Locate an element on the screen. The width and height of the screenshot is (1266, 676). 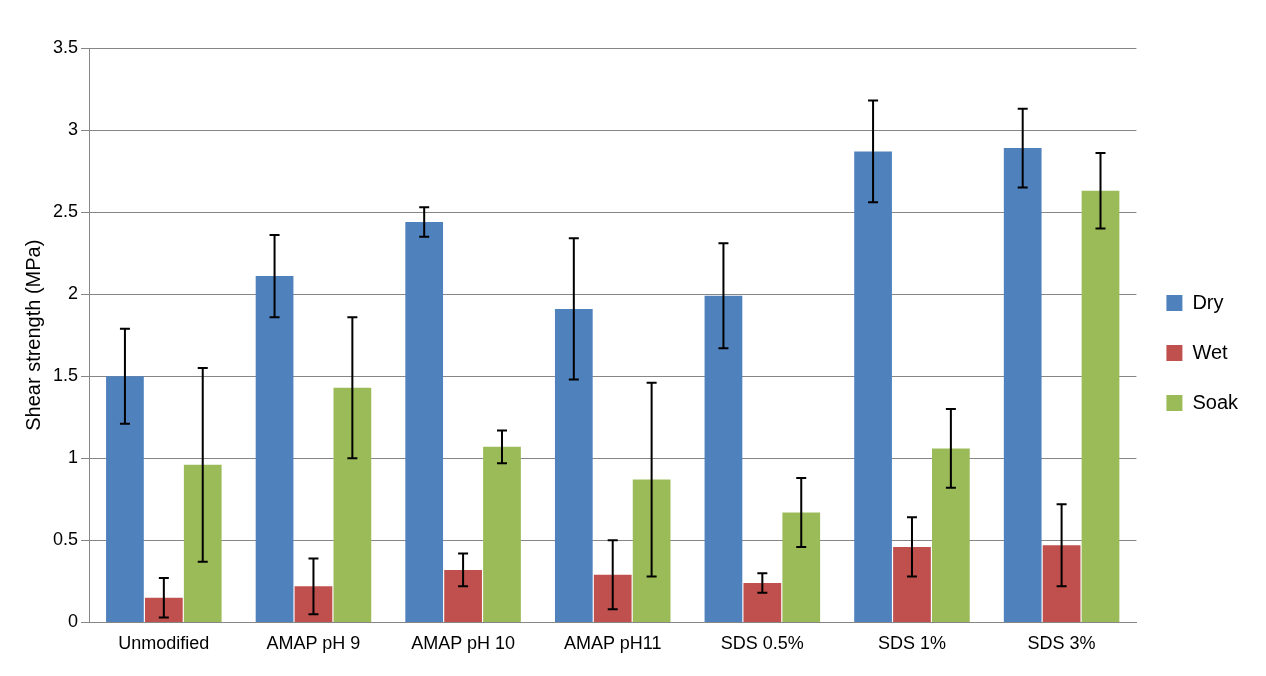
x-tick-label: SDS 1% is located at coordinates (911, 643).